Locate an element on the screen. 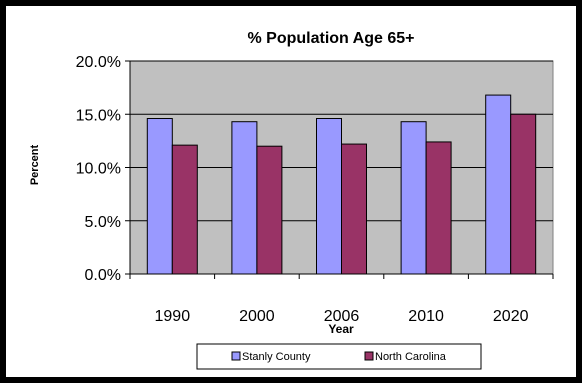 The height and width of the screenshot is (383, 582). legend-box is located at coordinates (339, 356).